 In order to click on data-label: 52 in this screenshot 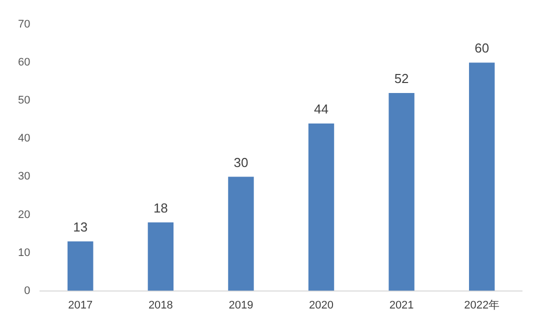, I will do `click(401, 78)`.